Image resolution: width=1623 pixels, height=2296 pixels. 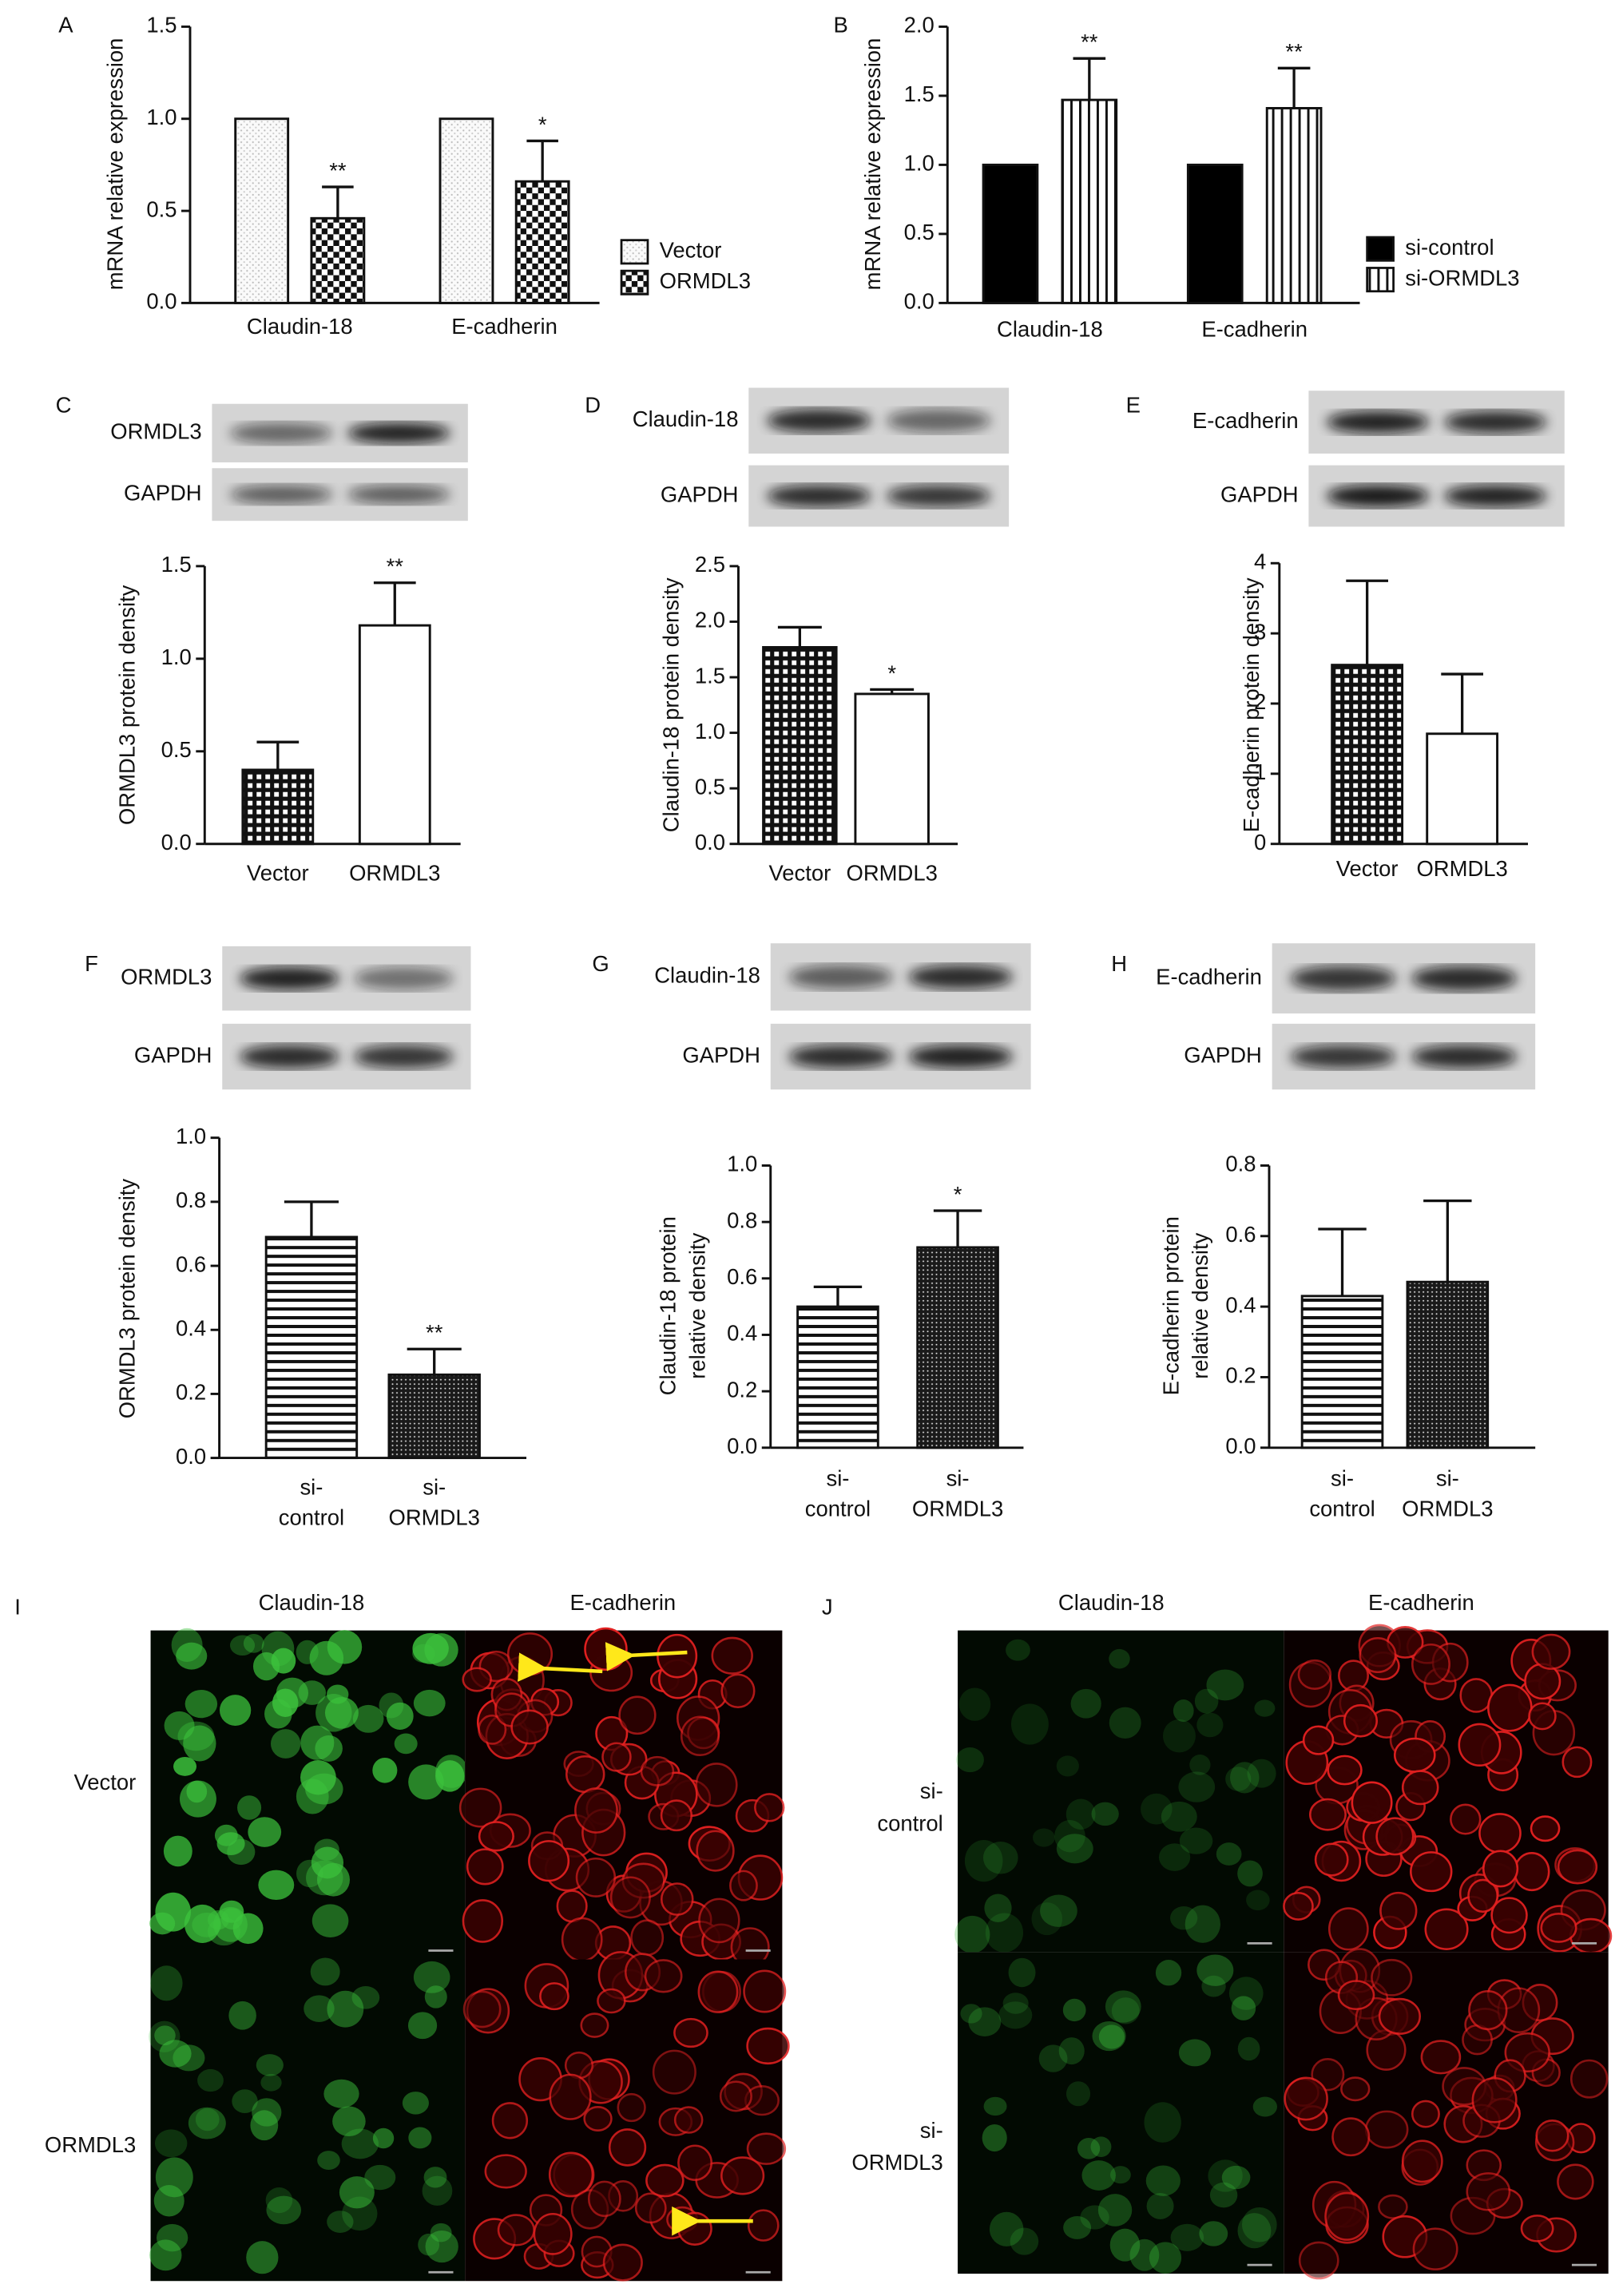 What do you see at coordinates (1260, 842) in the screenshot?
I see `y-tick-label: 0` at bounding box center [1260, 842].